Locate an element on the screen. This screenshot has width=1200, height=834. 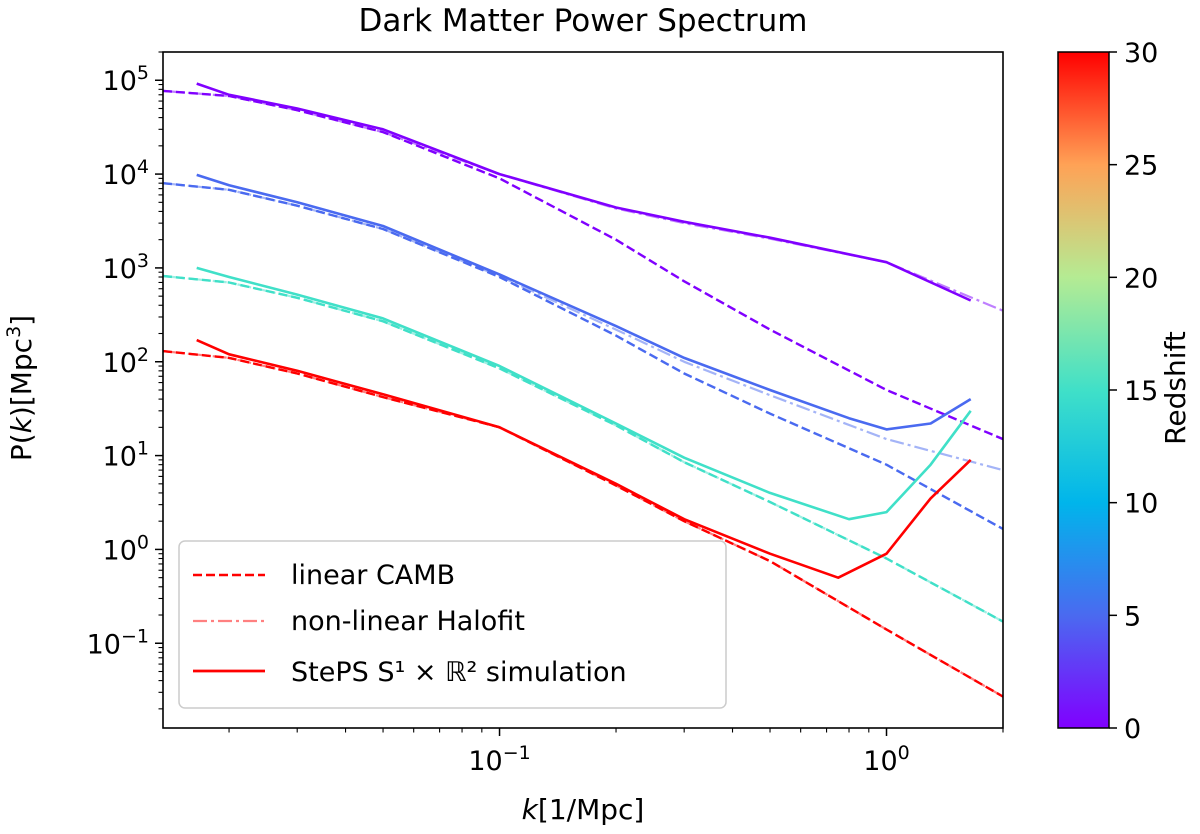
y-ticks: 10⁻¹ 10⁰ 10¹ 10² 10³ 10⁴ 10⁵ is located at coordinates (125, 380).